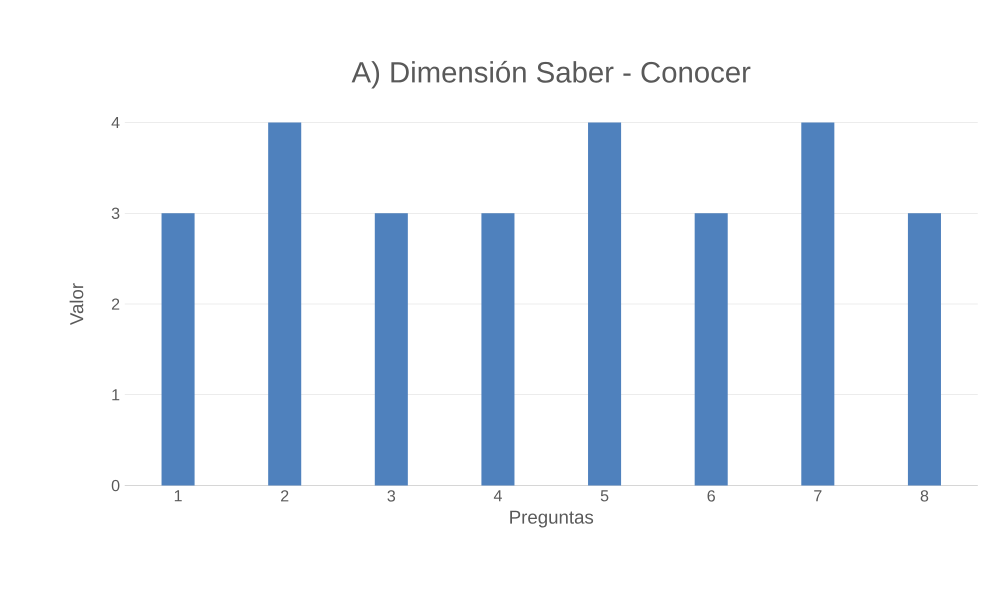  What do you see at coordinates (552, 519) in the screenshot?
I see `x-axis-title: Preguntas` at bounding box center [552, 519].